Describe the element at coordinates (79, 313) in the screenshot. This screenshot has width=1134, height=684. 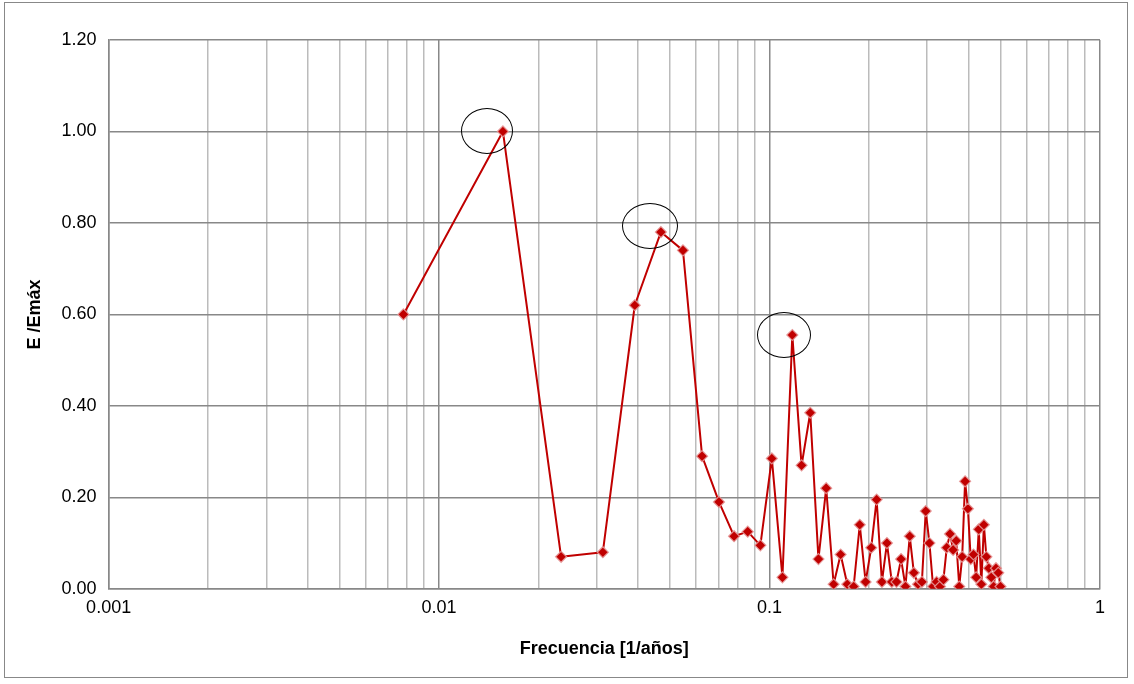
I see `y-tick-label: 0.60` at that location.